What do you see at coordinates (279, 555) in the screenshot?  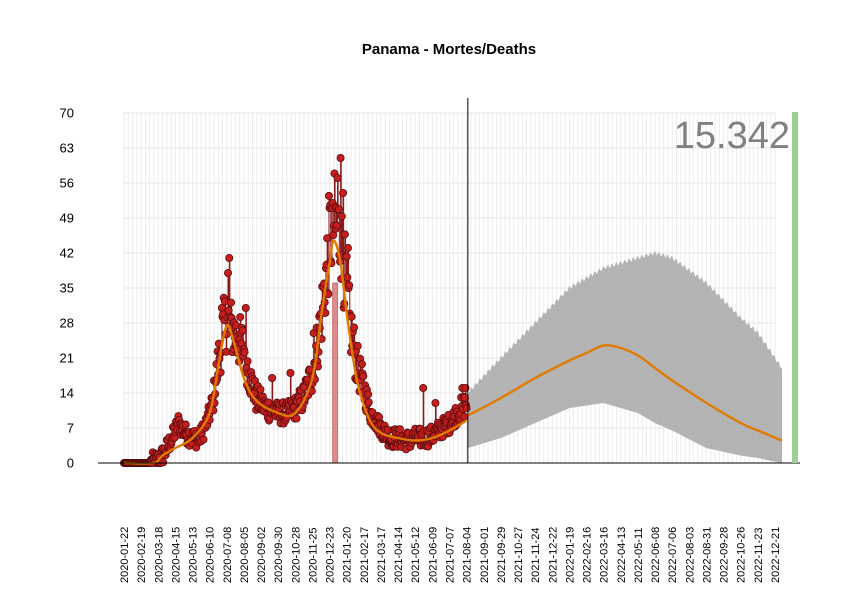 I see `x-tick-label: 2020-09-30` at bounding box center [279, 555].